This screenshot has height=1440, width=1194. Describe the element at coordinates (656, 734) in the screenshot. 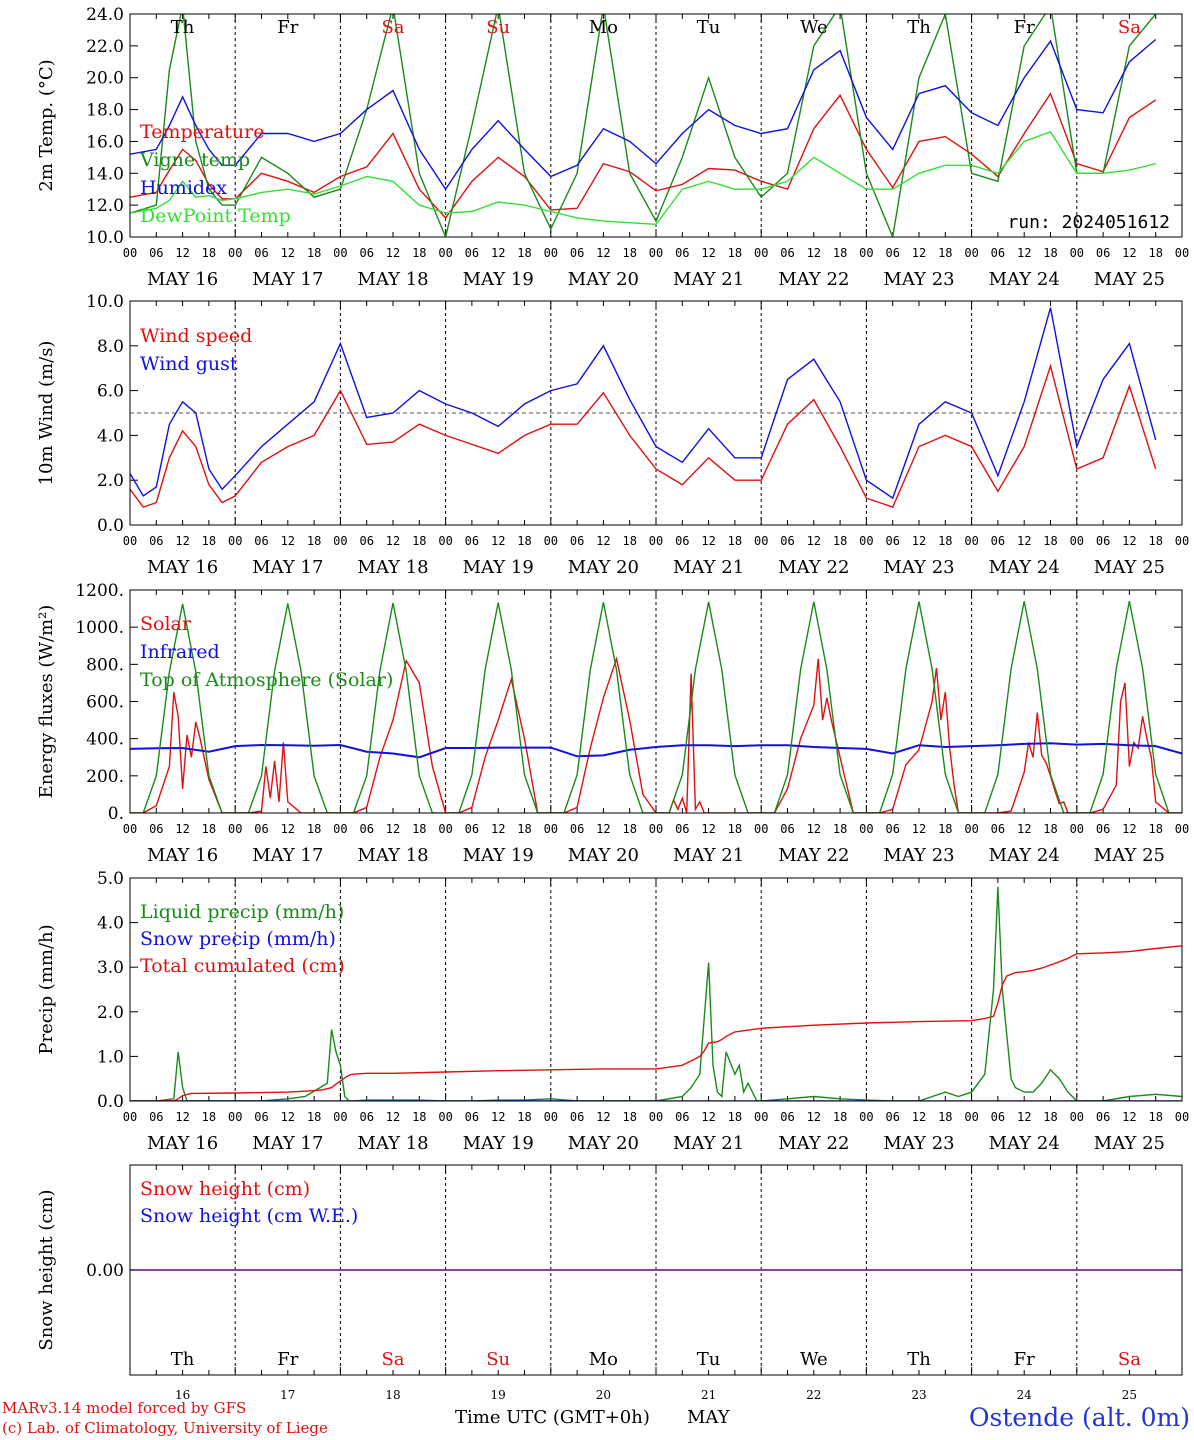

I see `series-solar` at that location.